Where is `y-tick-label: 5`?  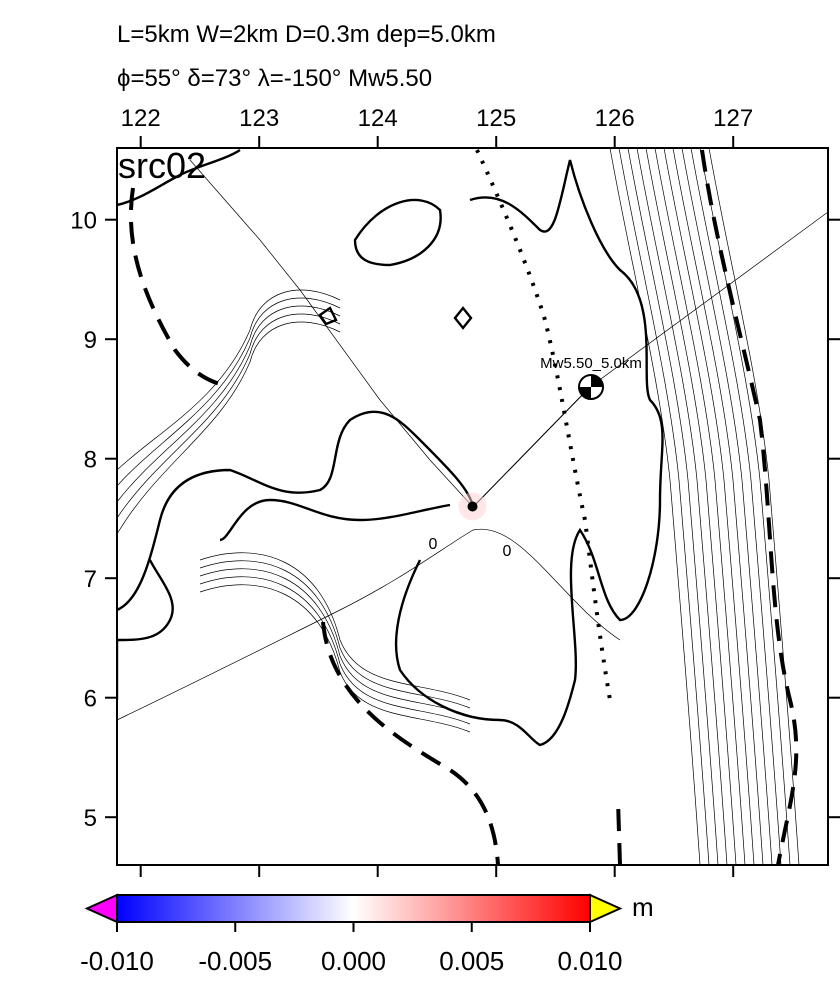 y-tick-label: 5 is located at coordinates (90, 818).